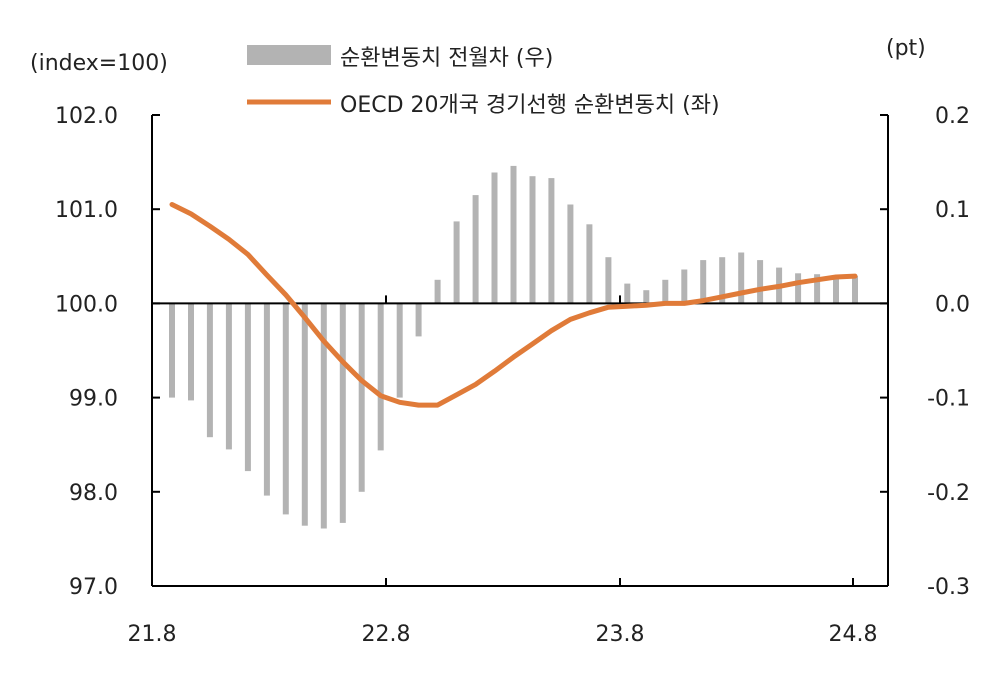  Describe the element at coordinates (798, 288) in the screenshot. I see `bar-24.5` at that location.